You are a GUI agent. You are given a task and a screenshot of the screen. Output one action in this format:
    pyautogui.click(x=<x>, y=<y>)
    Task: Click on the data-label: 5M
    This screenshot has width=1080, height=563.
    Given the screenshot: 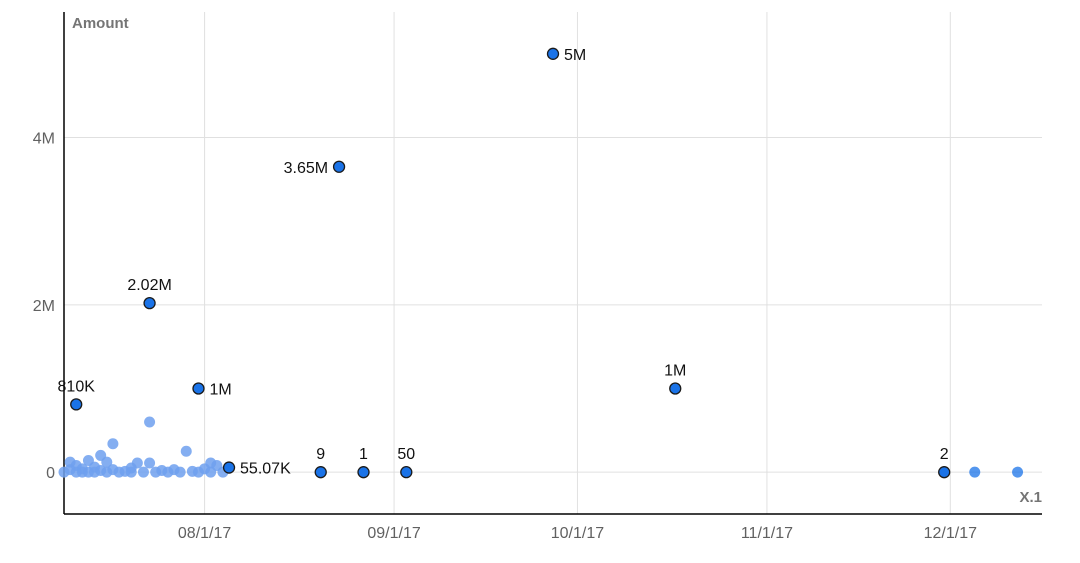 What is the action you would take?
    pyautogui.click(x=575, y=55)
    